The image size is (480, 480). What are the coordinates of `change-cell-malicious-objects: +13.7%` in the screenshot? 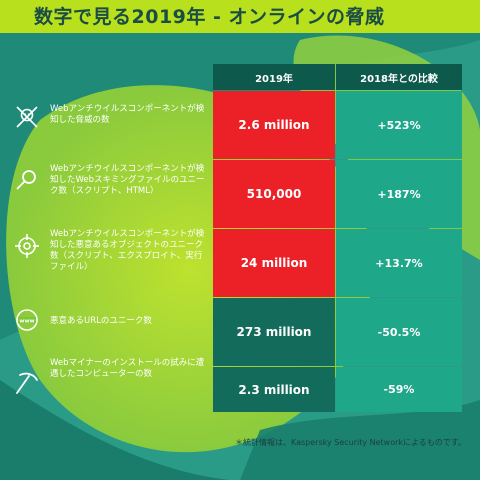 It's located at (399, 263).